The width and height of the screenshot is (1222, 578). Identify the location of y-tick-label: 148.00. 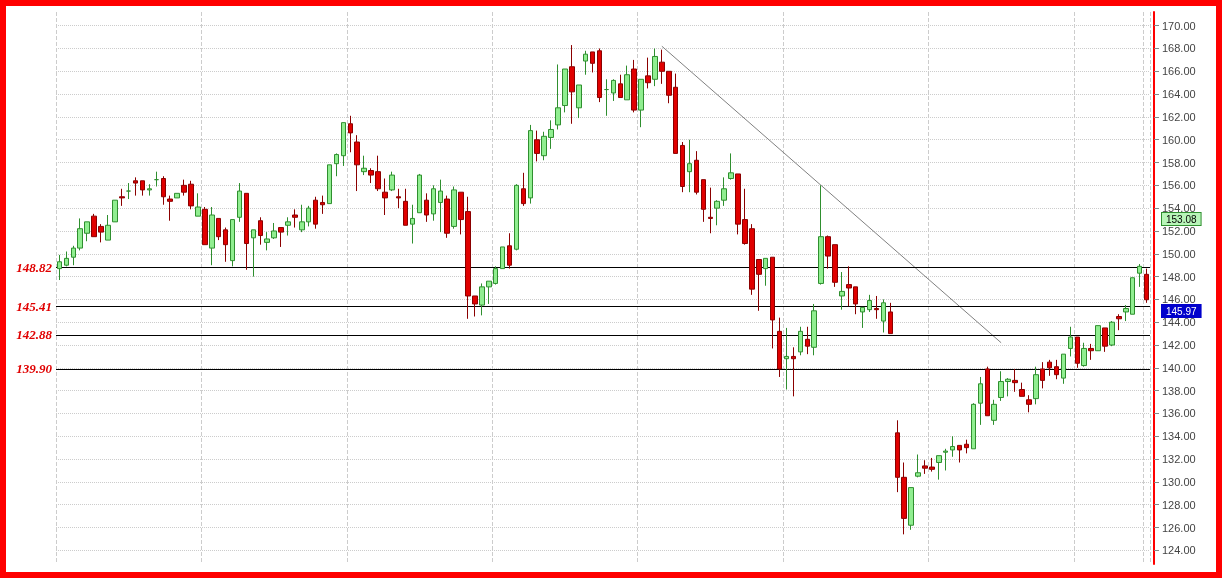
(1179, 276).